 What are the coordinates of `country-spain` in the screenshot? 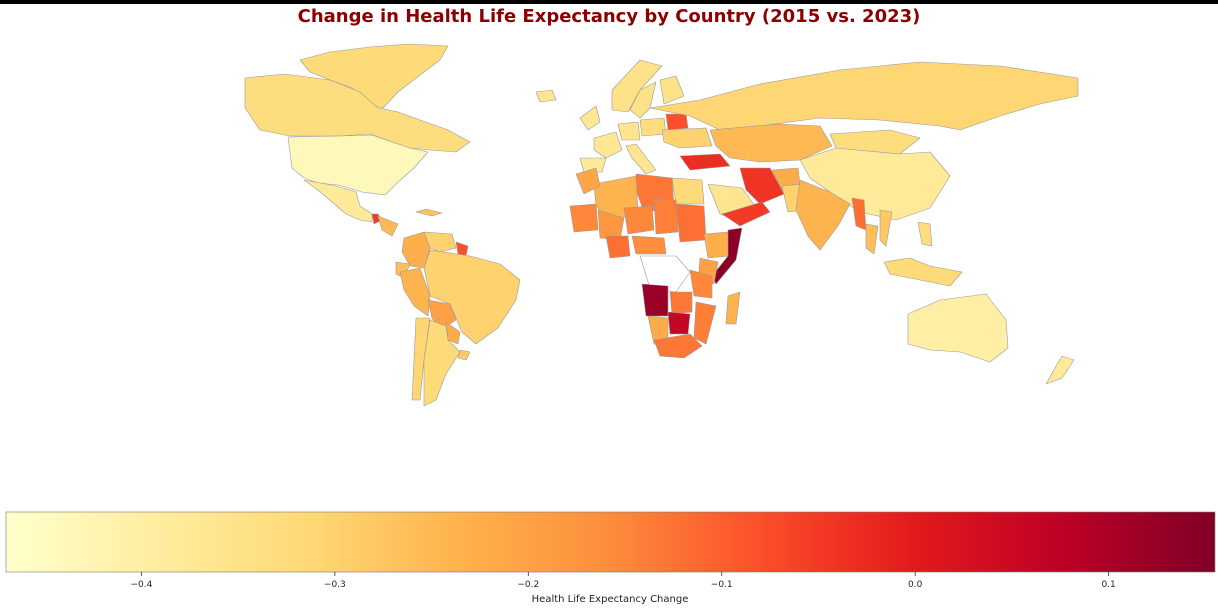 It's located at (593, 165).